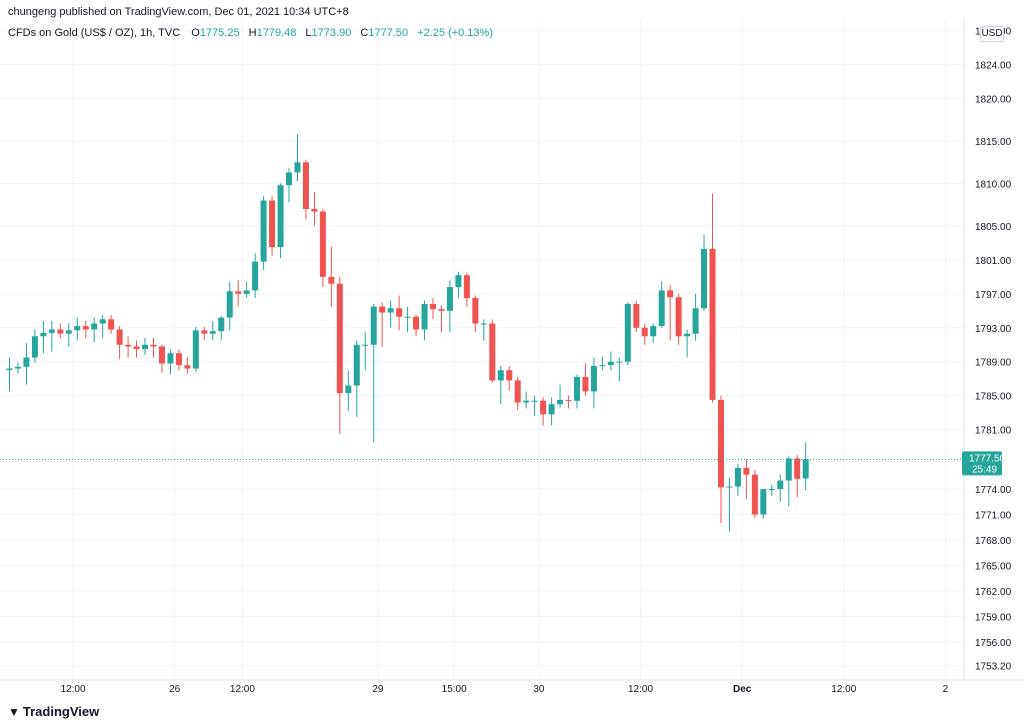 This screenshot has width=1024, height=725. What do you see at coordinates (946, 689) in the screenshot?
I see `time-tick-label: 2` at bounding box center [946, 689].